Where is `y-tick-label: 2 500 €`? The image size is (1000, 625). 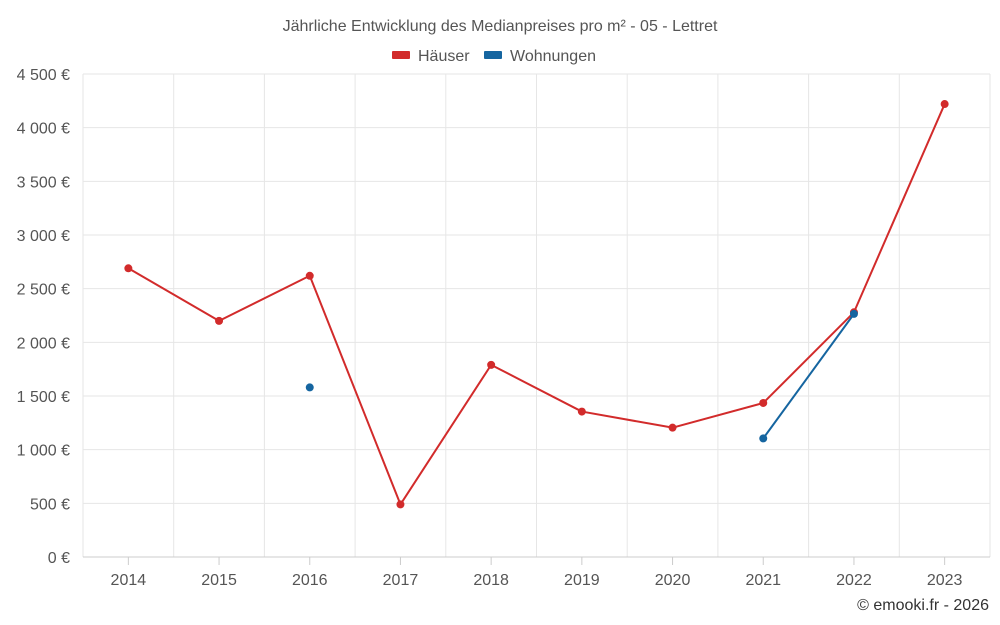 y-tick-label: 2 500 € is located at coordinates (43, 290).